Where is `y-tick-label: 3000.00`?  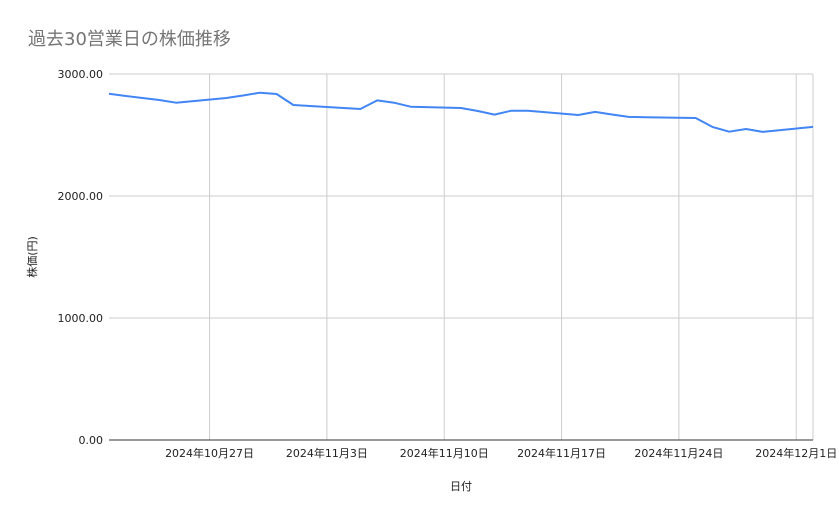
y-tick-label: 3000.00 is located at coordinates (81, 74).